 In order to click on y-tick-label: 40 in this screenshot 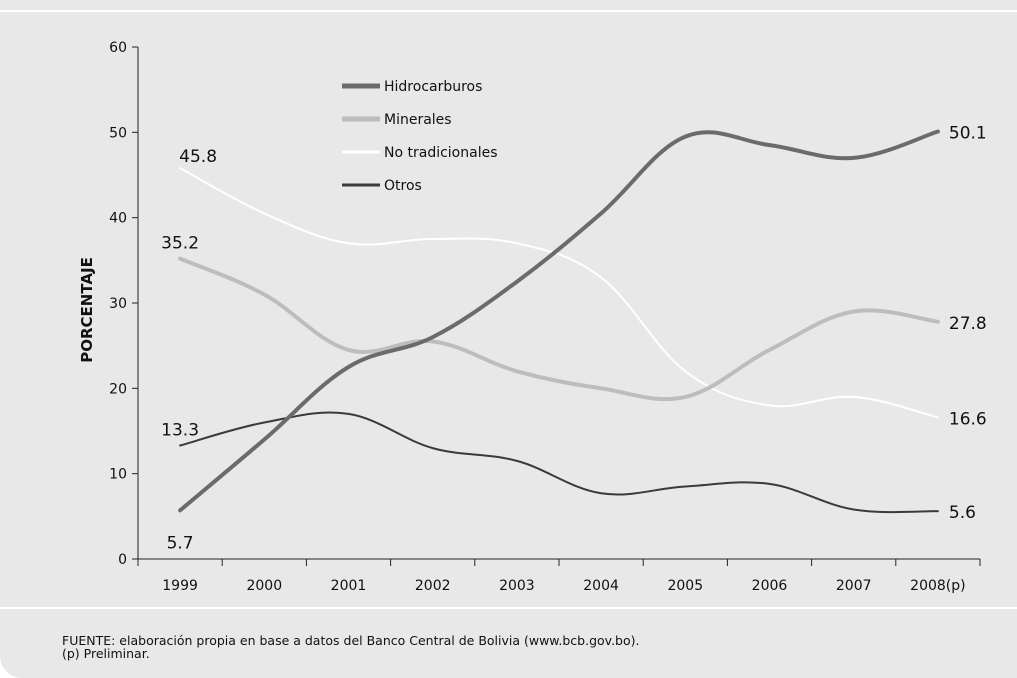, I will do `click(118, 219)`.